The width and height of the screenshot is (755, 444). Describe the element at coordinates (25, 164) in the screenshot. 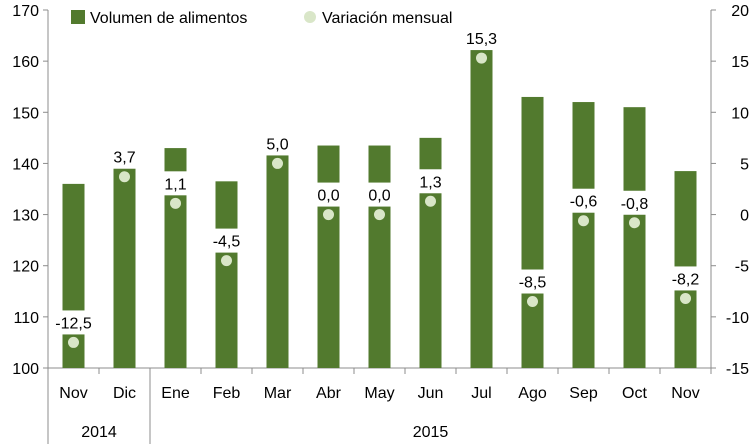

I see `left-tick-label: 140` at that location.